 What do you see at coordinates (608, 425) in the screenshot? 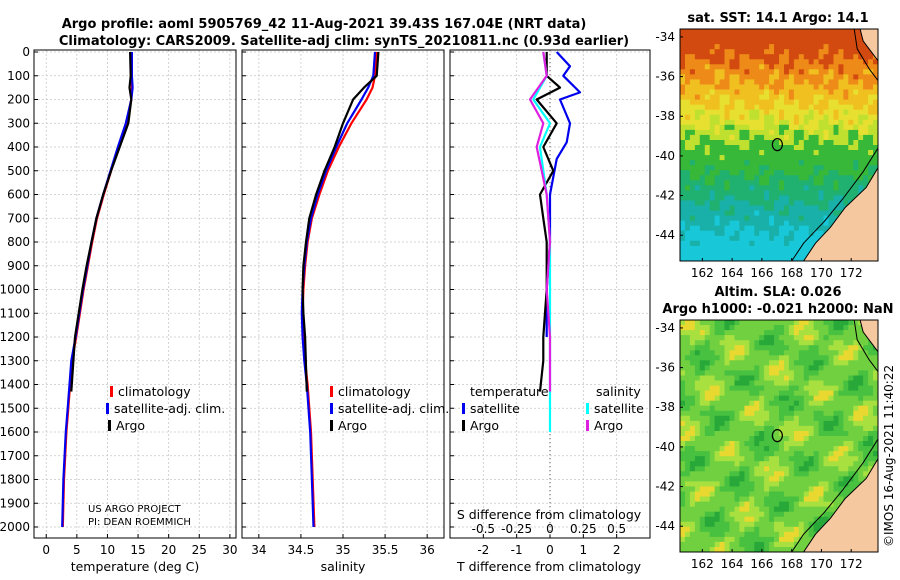
I see `legend-label-s-argo: Argo` at bounding box center [608, 425].